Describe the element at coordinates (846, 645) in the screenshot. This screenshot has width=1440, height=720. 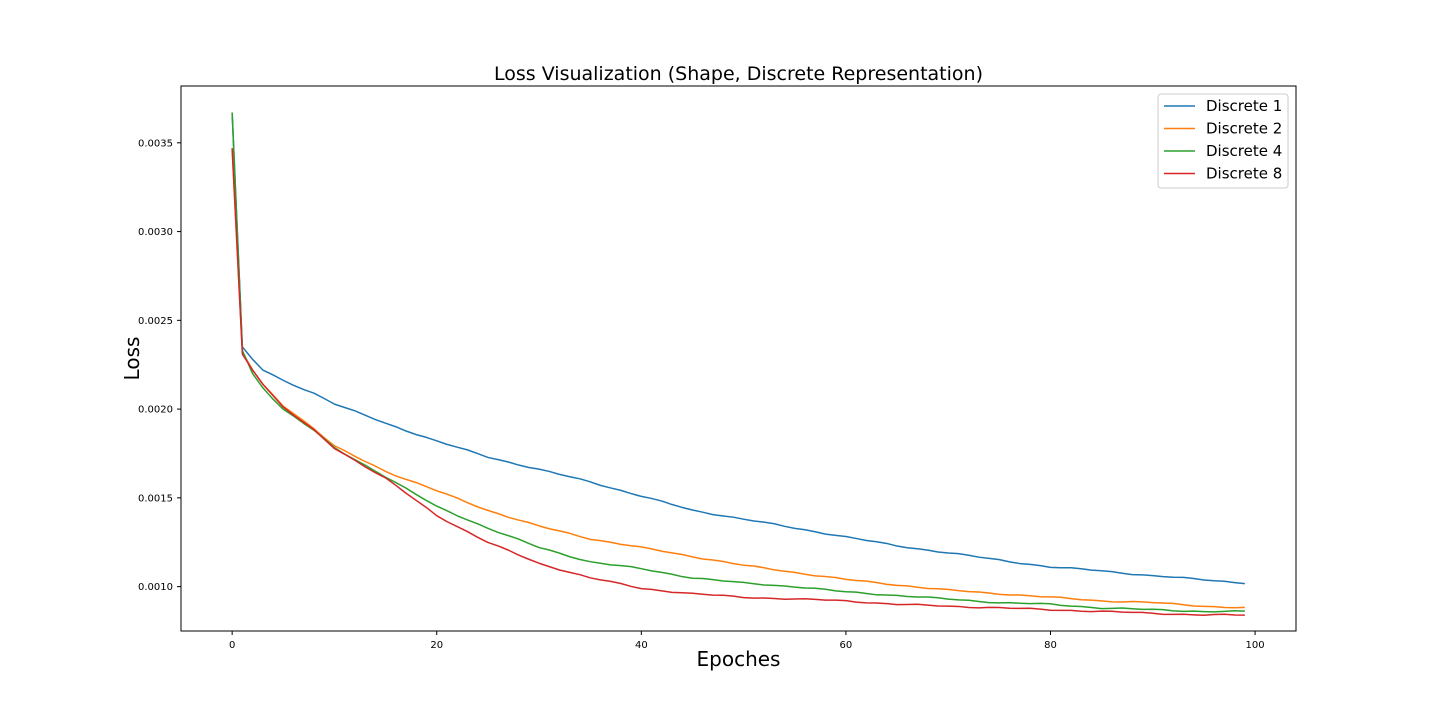
I see `x-tick-label: 60` at that location.